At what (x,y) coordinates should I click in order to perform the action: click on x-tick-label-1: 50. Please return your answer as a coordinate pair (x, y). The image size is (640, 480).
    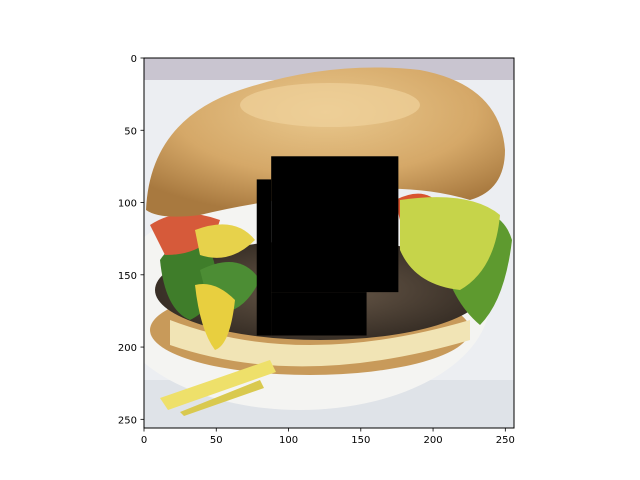
    Looking at the image, I should click on (216, 440).